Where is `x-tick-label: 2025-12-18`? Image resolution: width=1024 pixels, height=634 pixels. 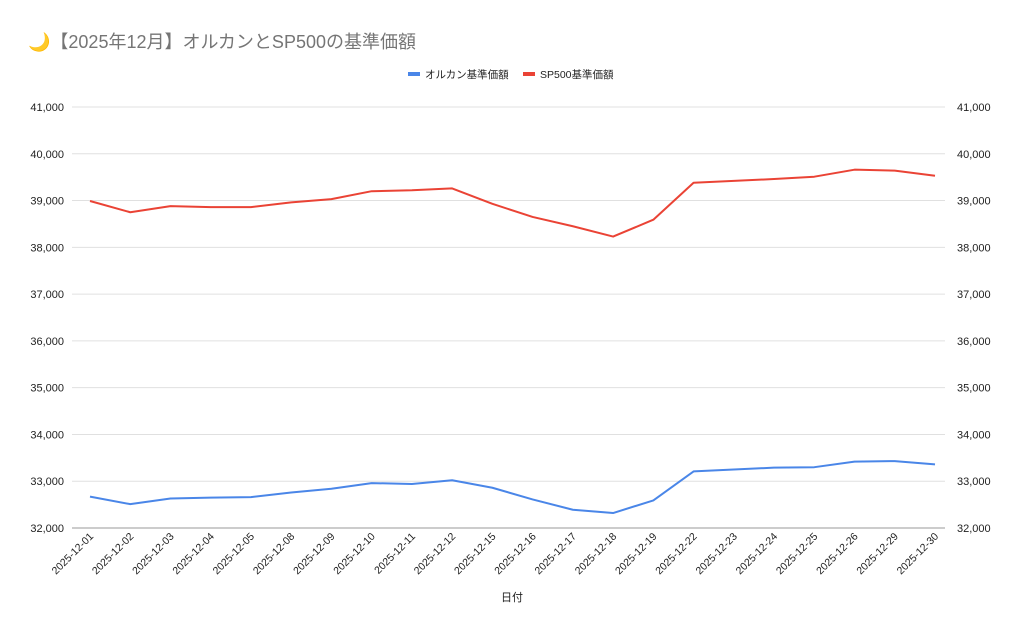 x-tick-label: 2025-12-18 is located at coordinates (596, 554).